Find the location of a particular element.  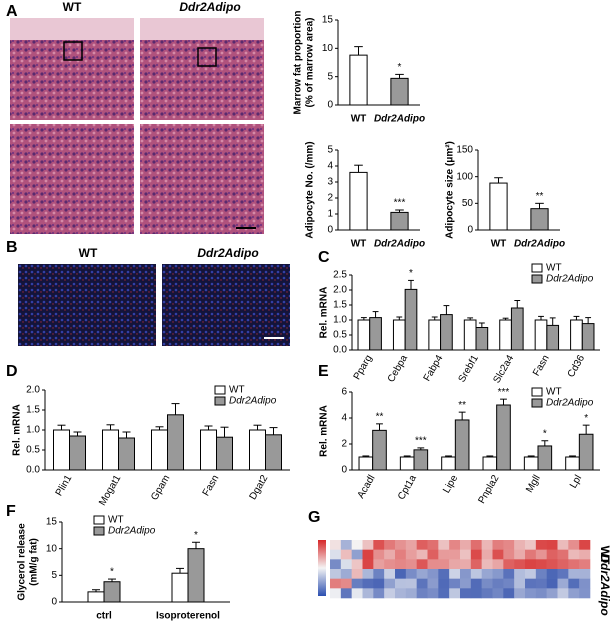

x-tick-label: Isoproterenol is located at coordinates (188, 616).